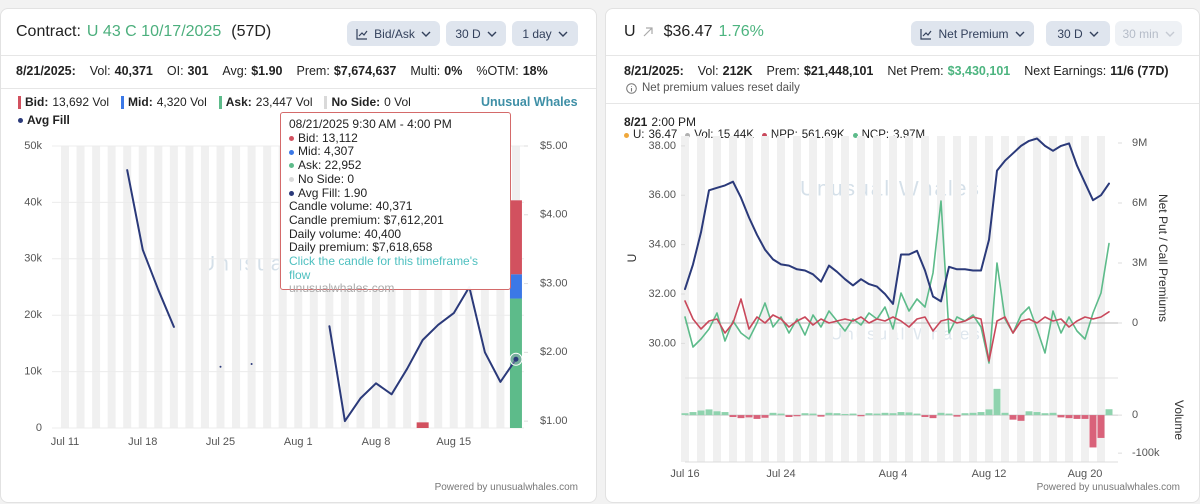 Image resolution: width=1200 pixels, height=504 pixels. I want to click on hover-time: 8/21 2:00 PM, so click(660, 122).